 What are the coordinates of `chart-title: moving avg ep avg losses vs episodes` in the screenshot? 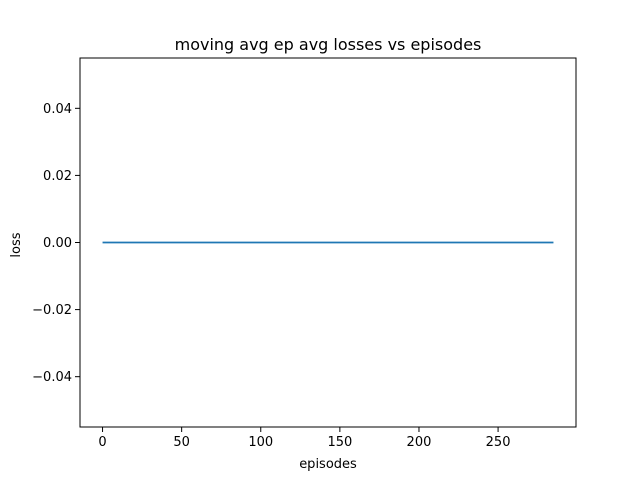 It's located at (328, 44).